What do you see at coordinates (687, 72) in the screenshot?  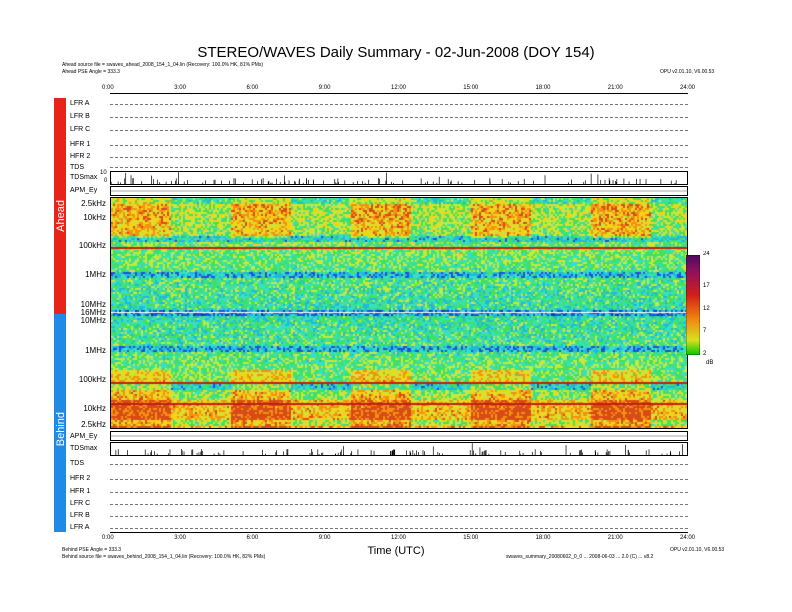 I see `version-note-top: OPU v2.01.10, V6.00.53` at bounding box center [687, 72].